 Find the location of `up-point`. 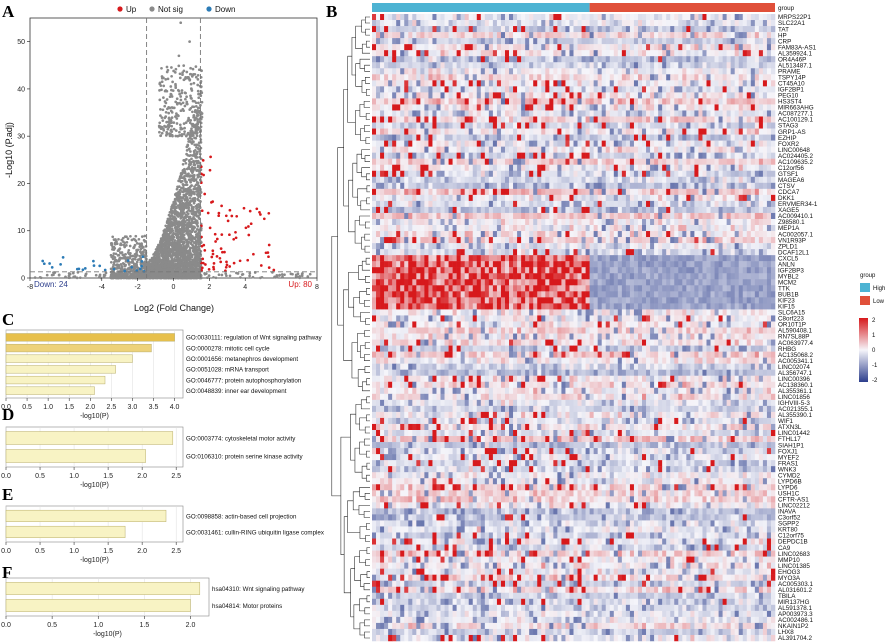

up-point is located at coordinates (244, 208).